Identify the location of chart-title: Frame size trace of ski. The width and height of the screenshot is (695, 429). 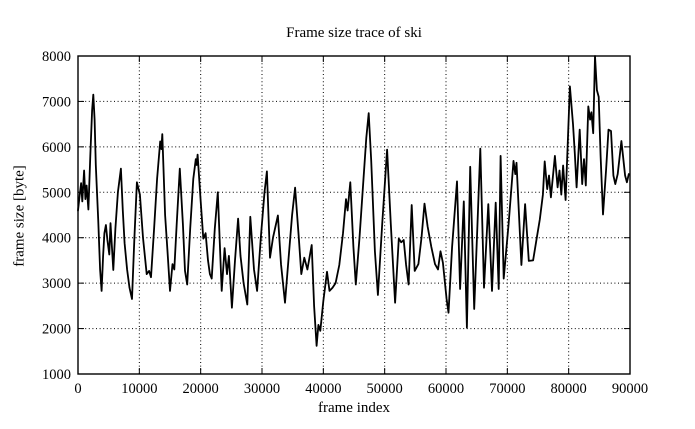
(354, 33).